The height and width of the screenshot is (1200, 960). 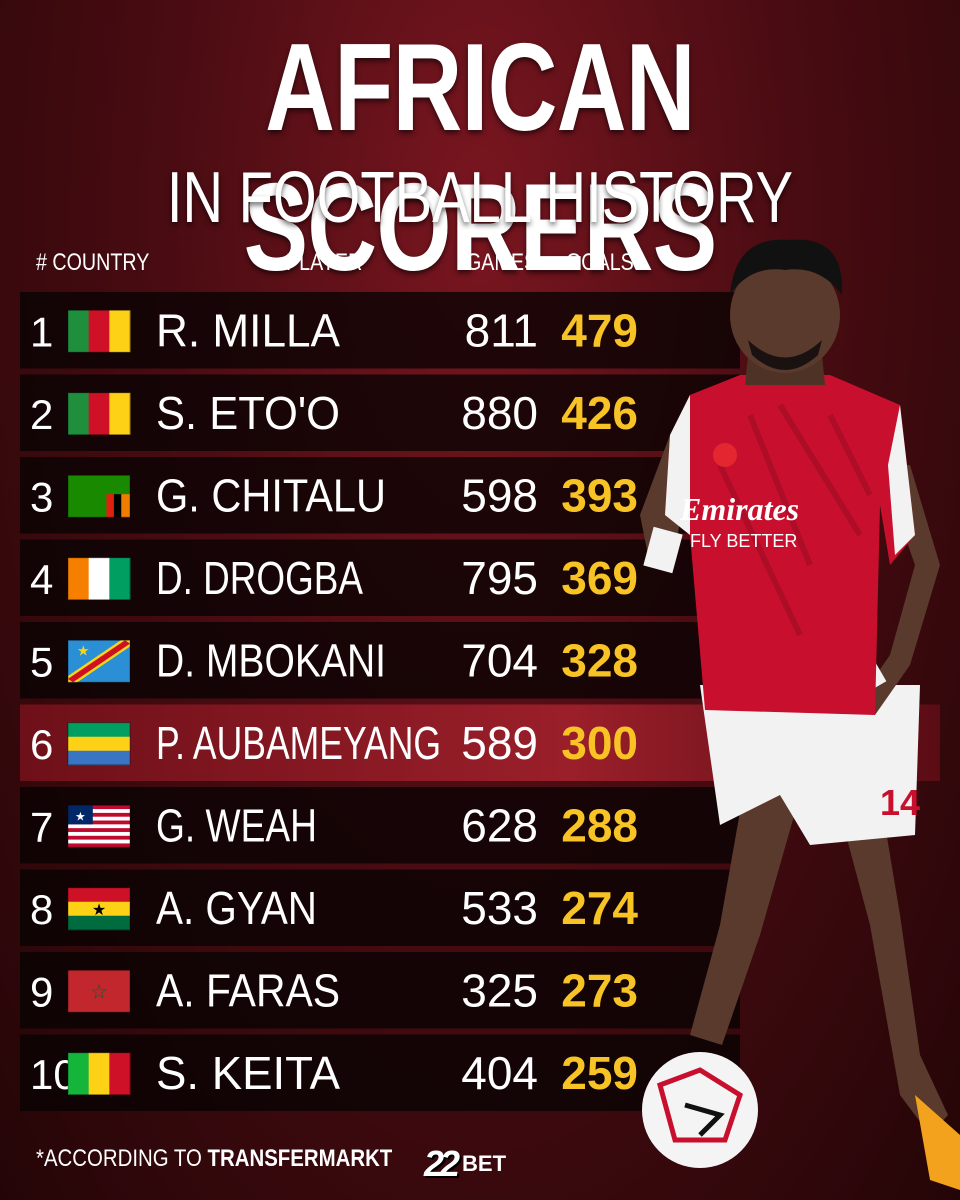 I want to click on column-header-rank-country: # COUNTRY, so click(x=93, y=262).